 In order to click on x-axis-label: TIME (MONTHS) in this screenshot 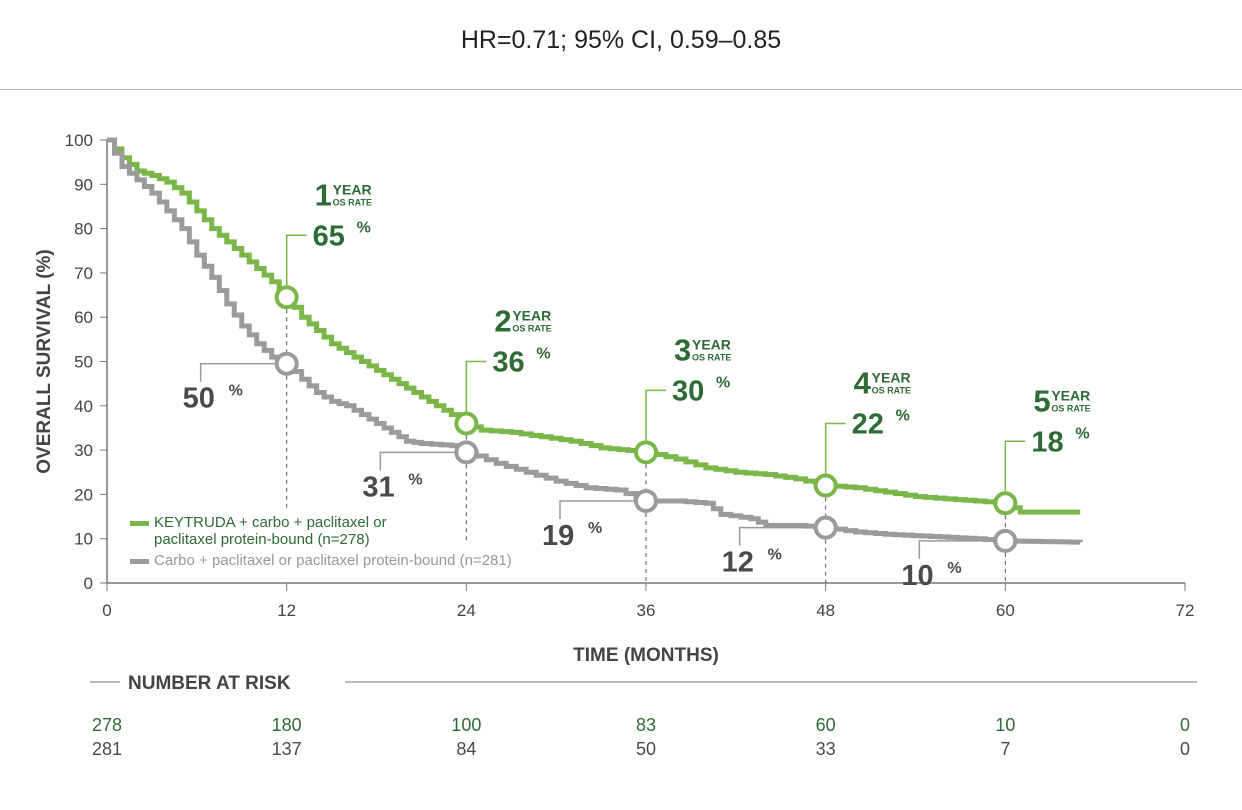, I will do `click(646, 655)`.